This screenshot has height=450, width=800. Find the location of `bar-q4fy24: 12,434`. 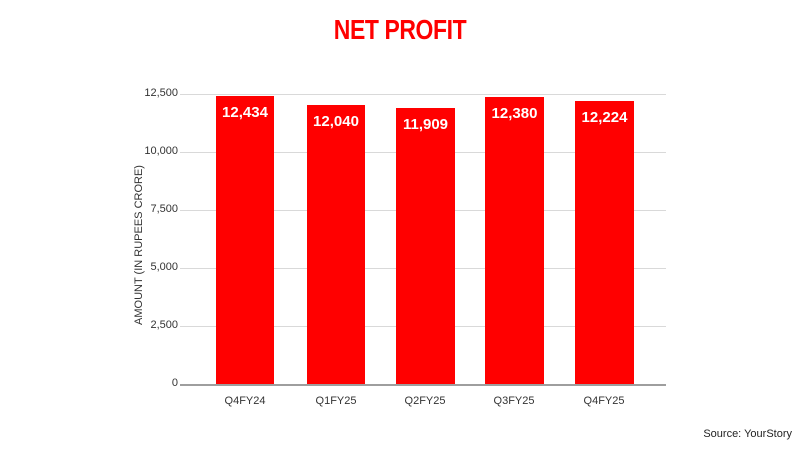

bar-q4fy24: 12,434 is located at coordinates (245, 240).